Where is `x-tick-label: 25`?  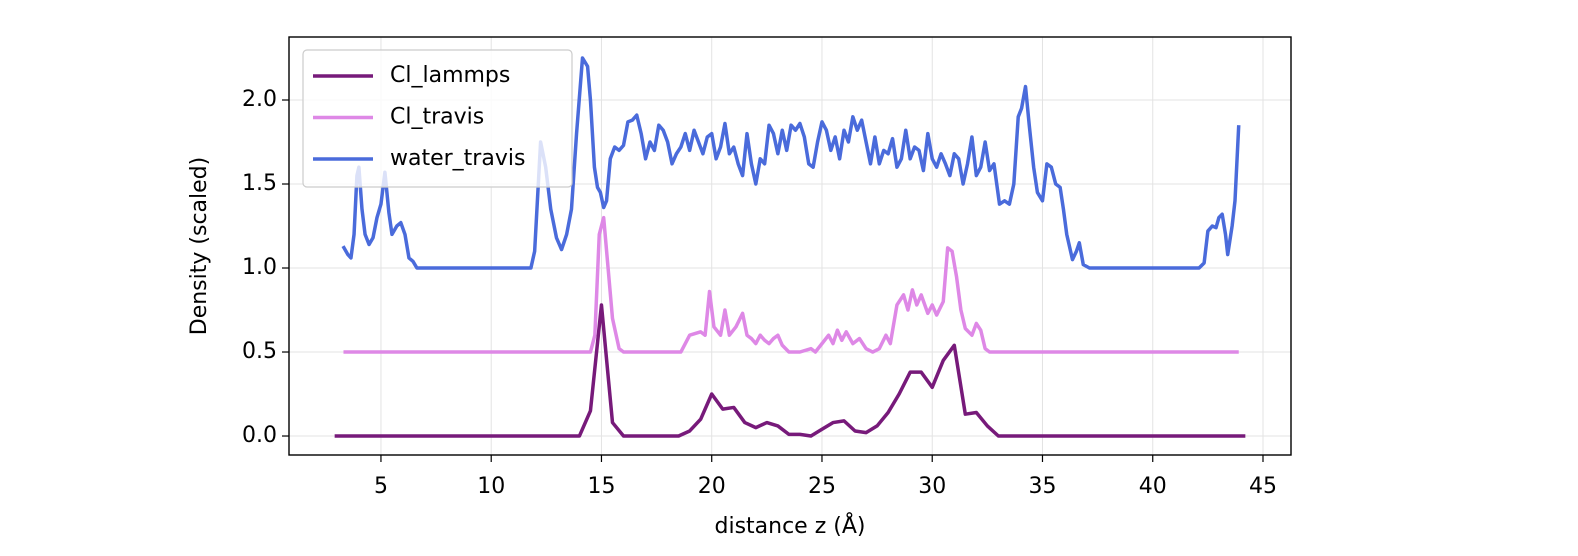 x-tick-label: 25 is located at coordinates (822, 486).